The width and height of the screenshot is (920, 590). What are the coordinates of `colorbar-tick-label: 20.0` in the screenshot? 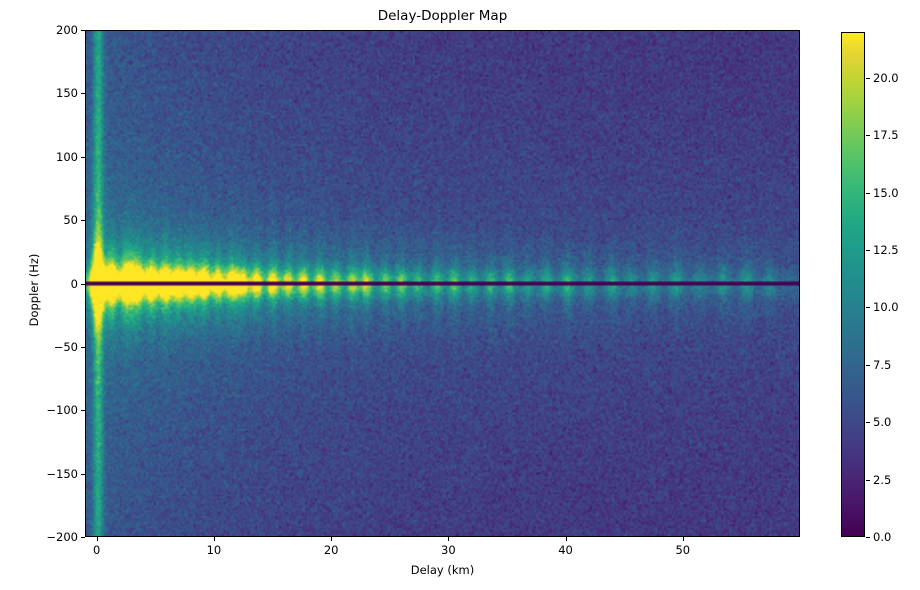 It's located at (886, 77).